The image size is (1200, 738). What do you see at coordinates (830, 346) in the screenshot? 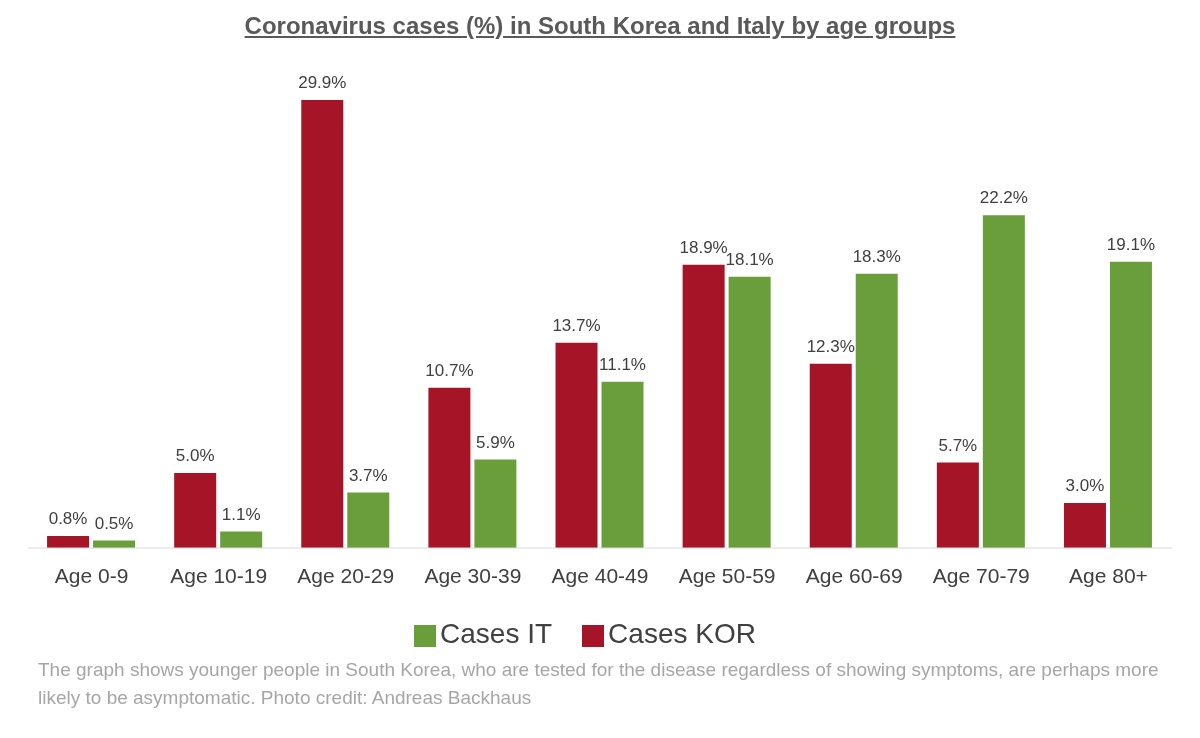
I see `data-label: 12.3%` at bounding box center [830, 346].